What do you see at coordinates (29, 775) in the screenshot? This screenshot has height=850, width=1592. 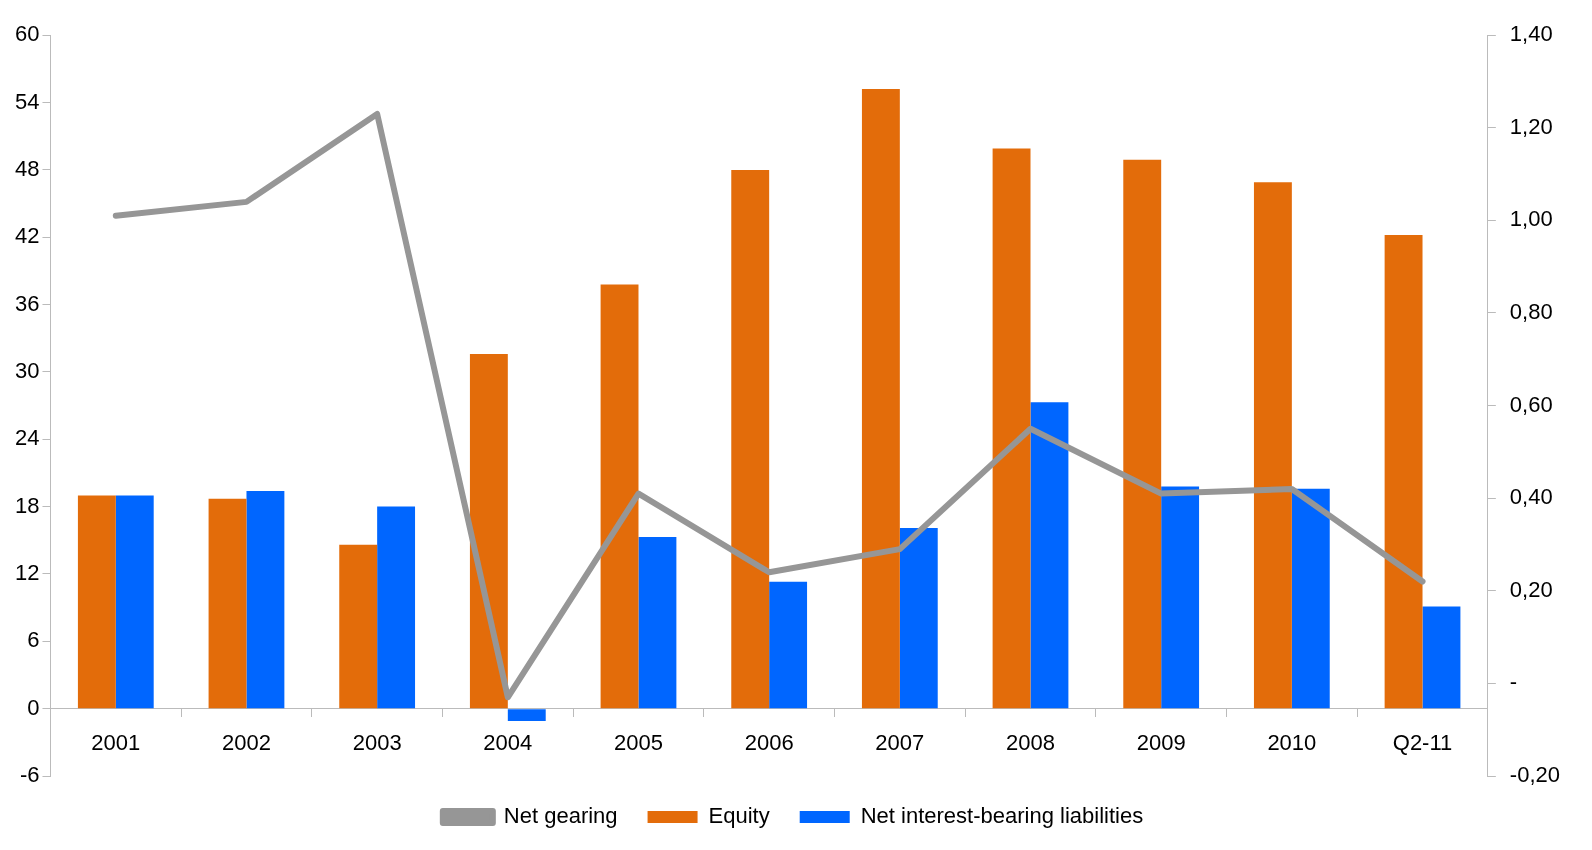 I see `y-tick-label: -6` at bounding box center [29, 775].